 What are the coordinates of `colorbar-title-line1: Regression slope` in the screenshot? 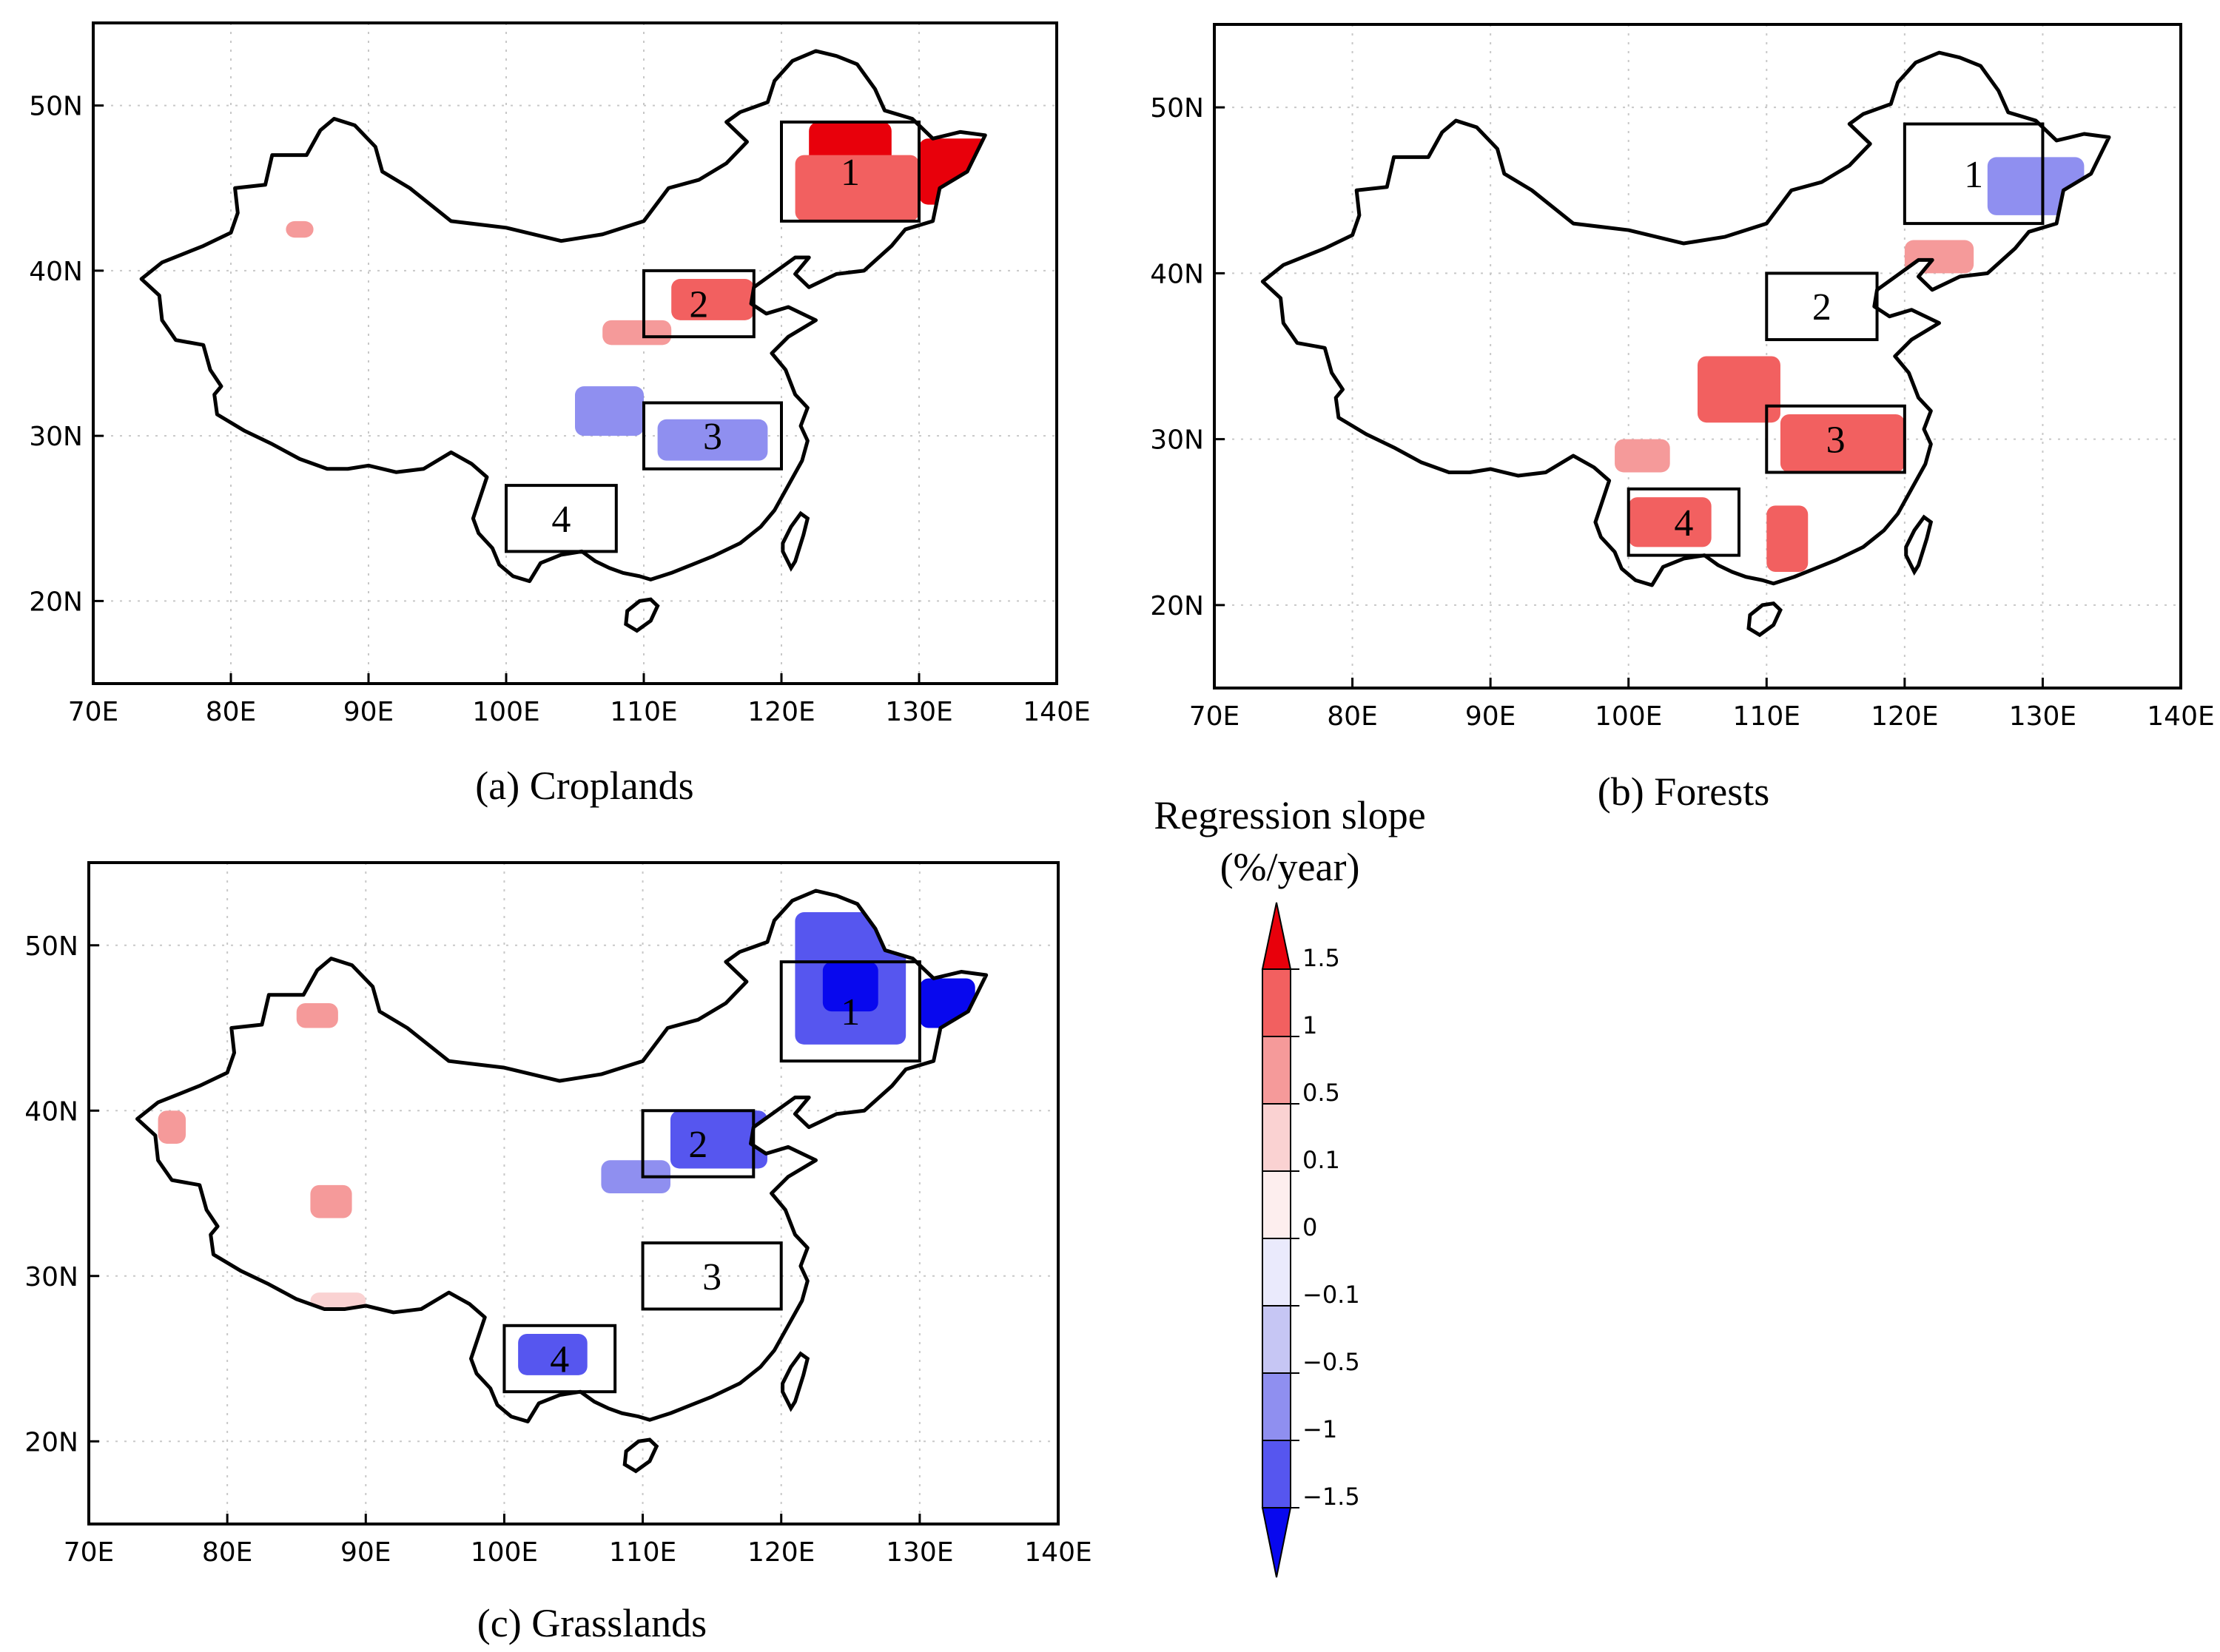 It's located at (1289, 815).